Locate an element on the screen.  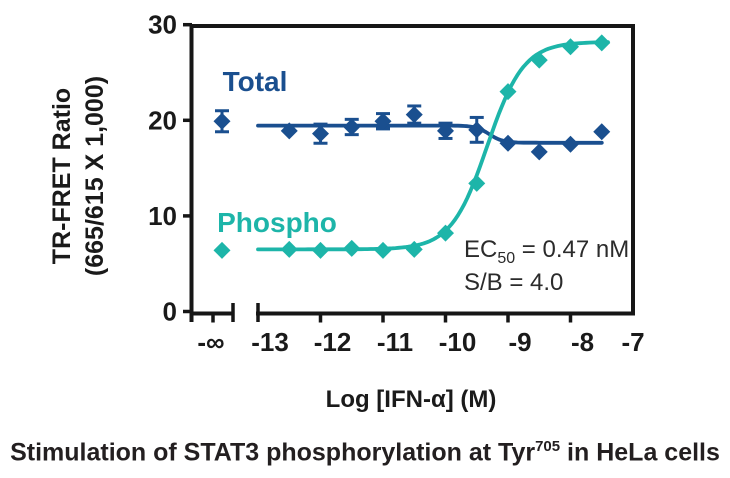
y-axis-ticks: 0 10 20 30 is located at coordinates (170, 168).